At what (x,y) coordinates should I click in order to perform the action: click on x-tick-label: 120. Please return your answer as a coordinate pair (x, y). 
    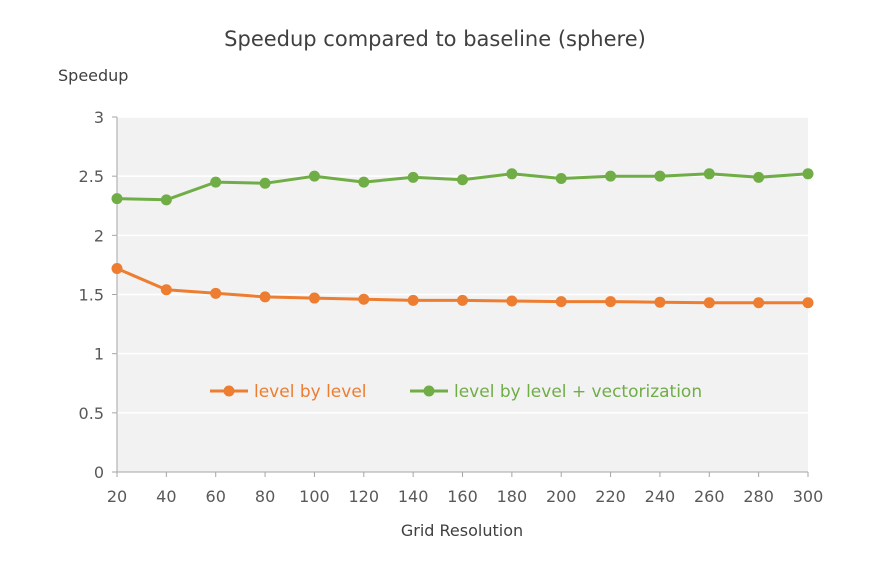
    Looking at the image, I should click on (364, 496).